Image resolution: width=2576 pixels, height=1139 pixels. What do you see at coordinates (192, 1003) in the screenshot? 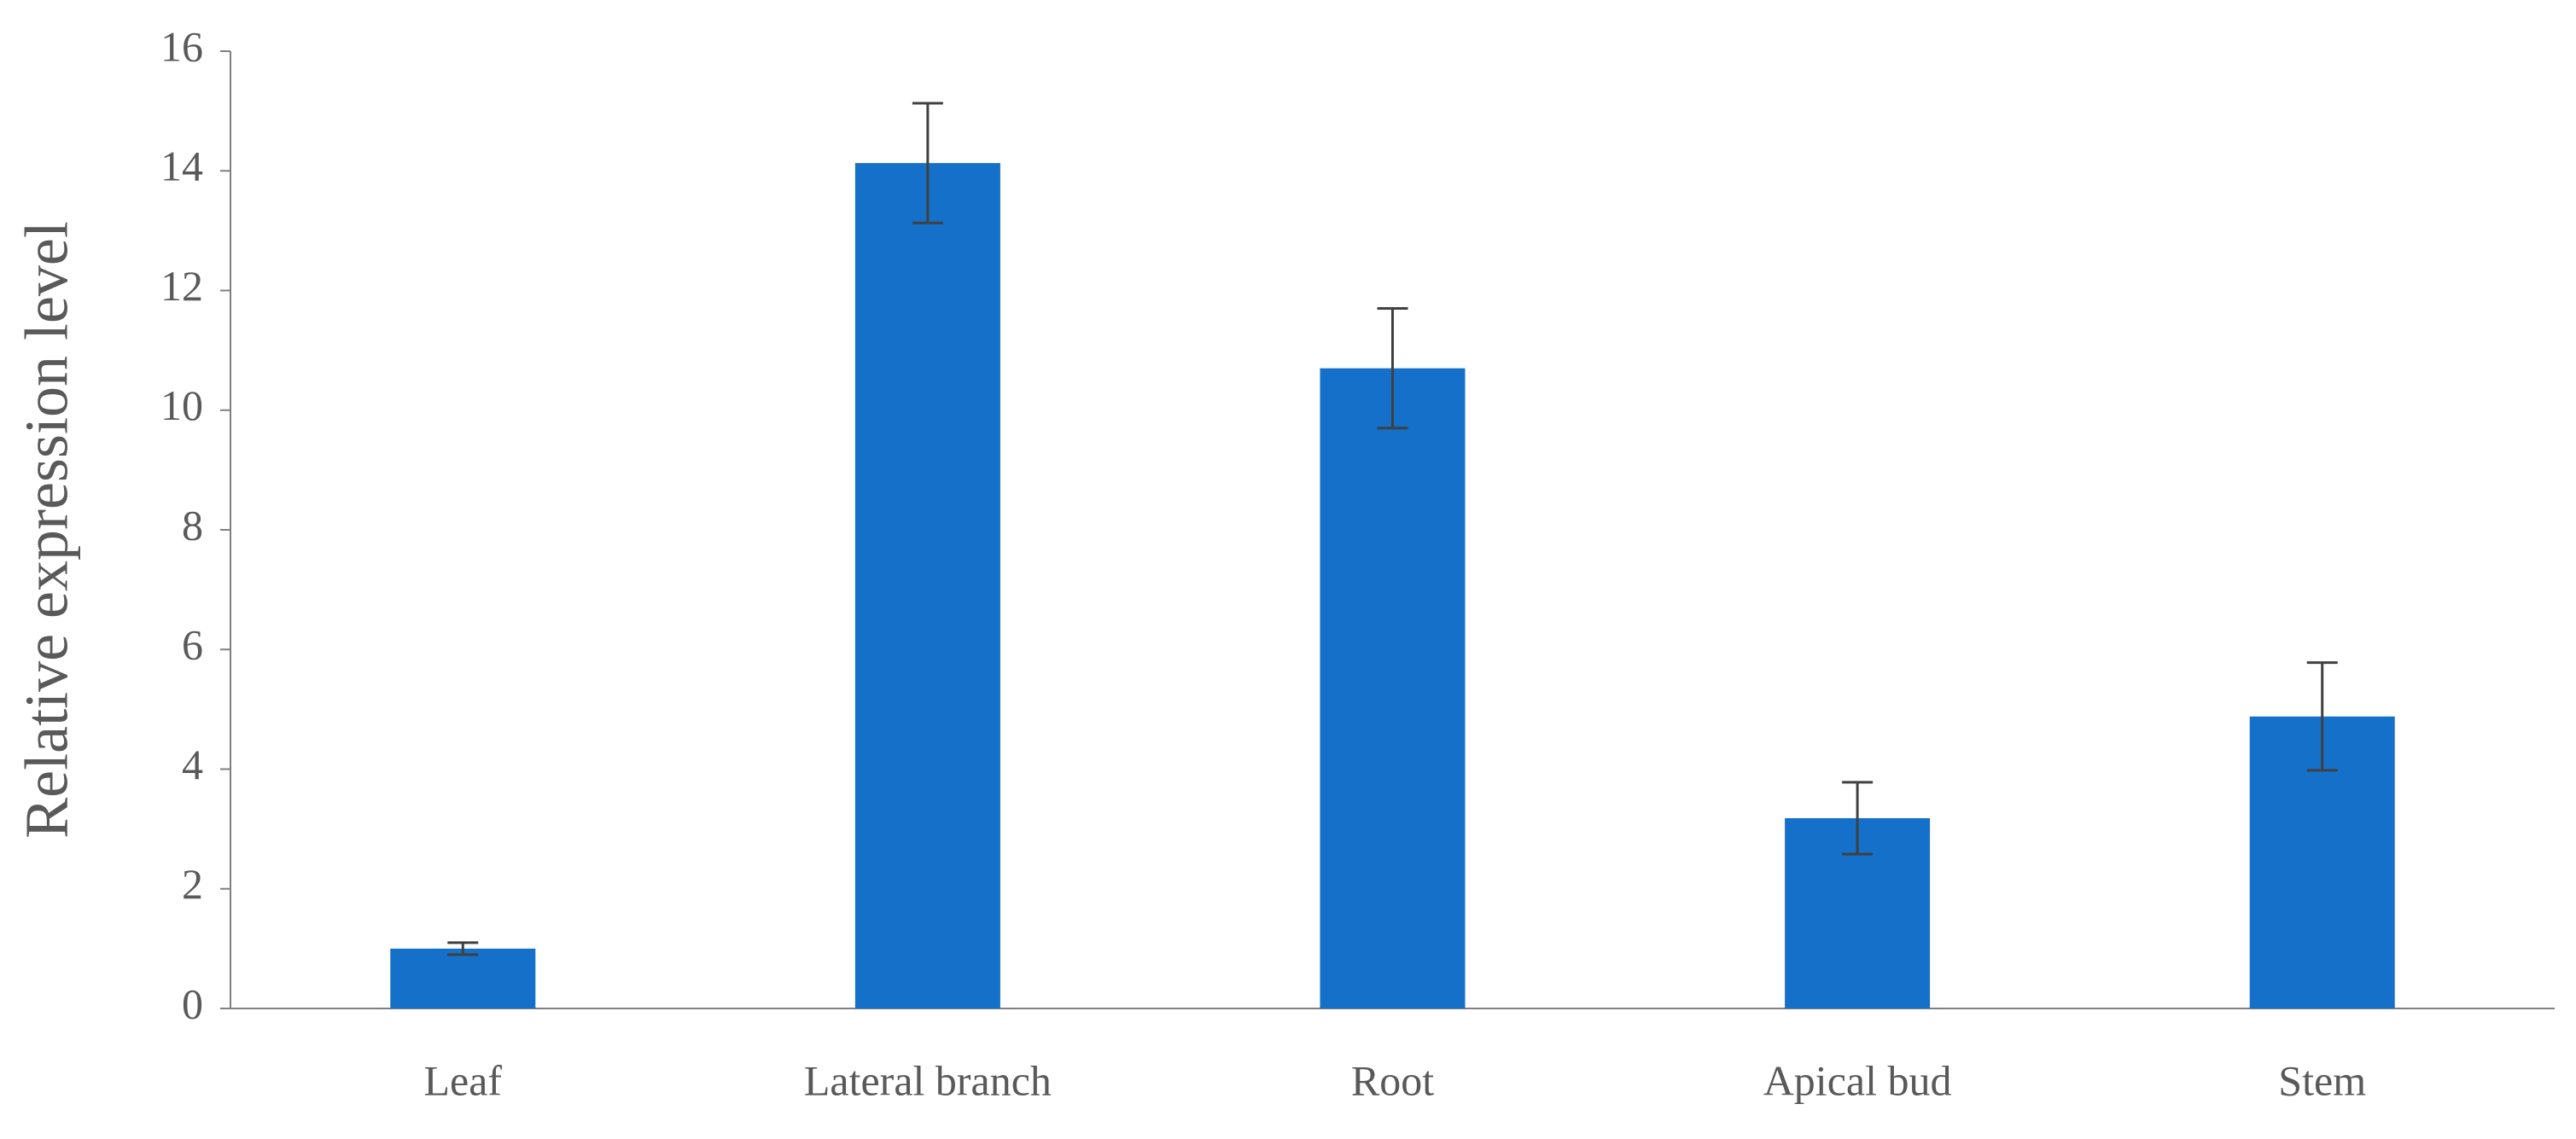
I see `y-tick-label: 0` at bounding box center [192, 1003].